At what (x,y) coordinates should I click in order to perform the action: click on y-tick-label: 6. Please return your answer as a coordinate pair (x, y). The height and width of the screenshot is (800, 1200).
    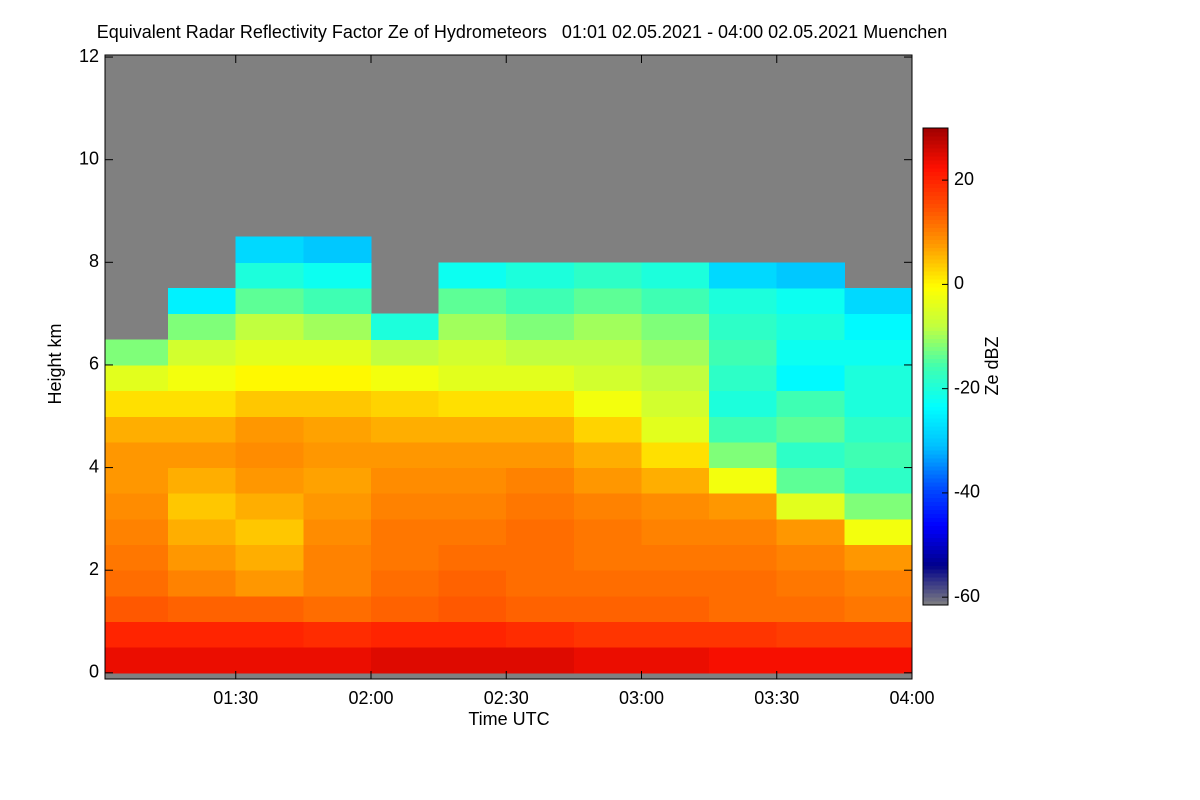
    Looking at the image, I should click on (94, 364).